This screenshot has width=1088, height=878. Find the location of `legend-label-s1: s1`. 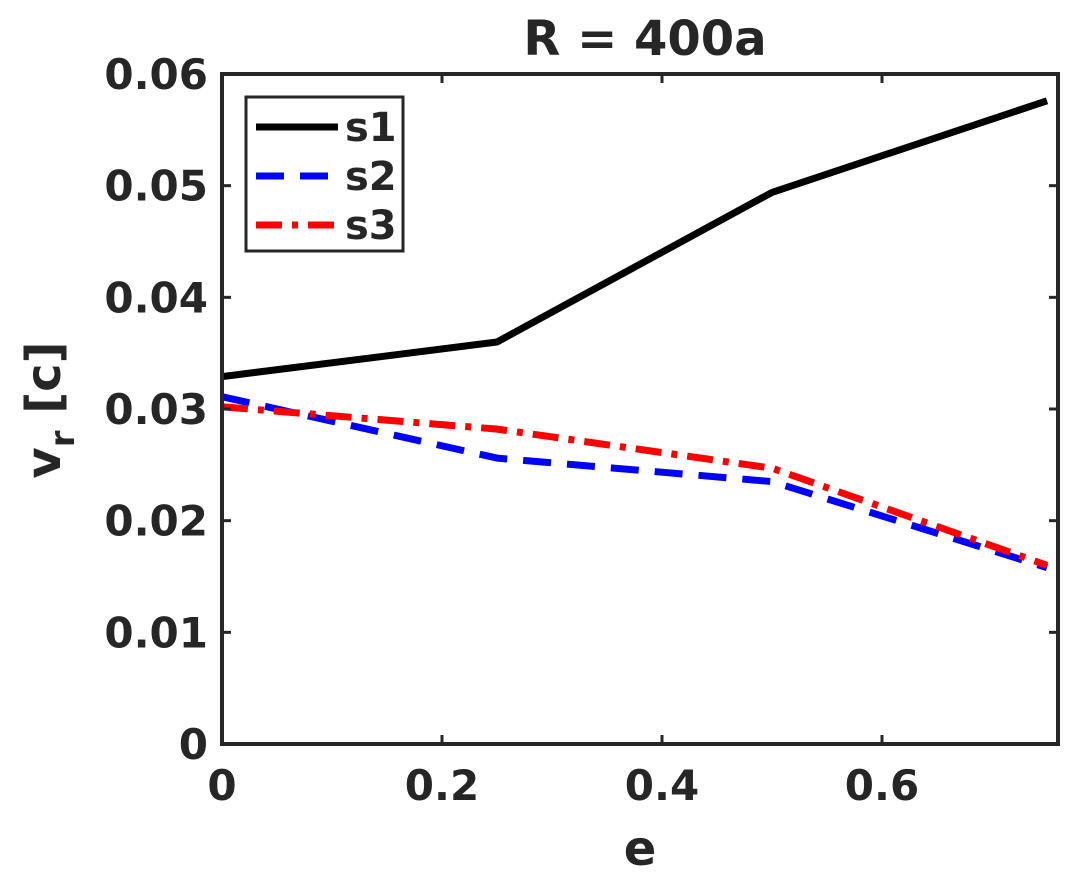

legend-label-s1: s1 is located at coordinates (371, 128).